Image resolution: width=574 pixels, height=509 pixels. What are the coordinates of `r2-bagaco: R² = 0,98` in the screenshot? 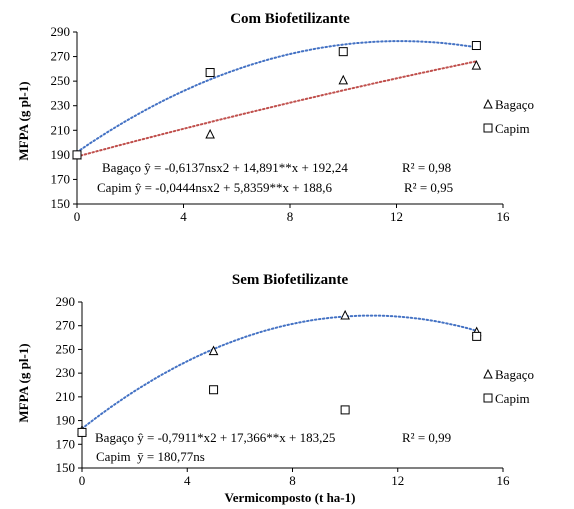 It's located at (426, 167).